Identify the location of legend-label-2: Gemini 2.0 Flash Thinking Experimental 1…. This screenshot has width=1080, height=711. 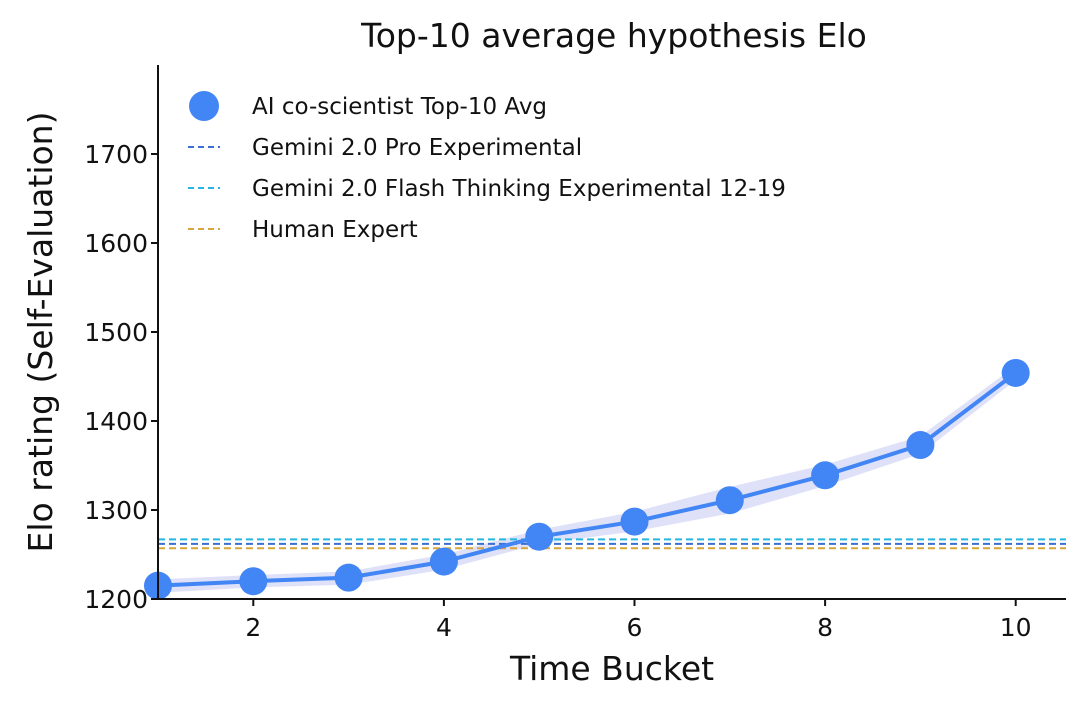
(519, 189).